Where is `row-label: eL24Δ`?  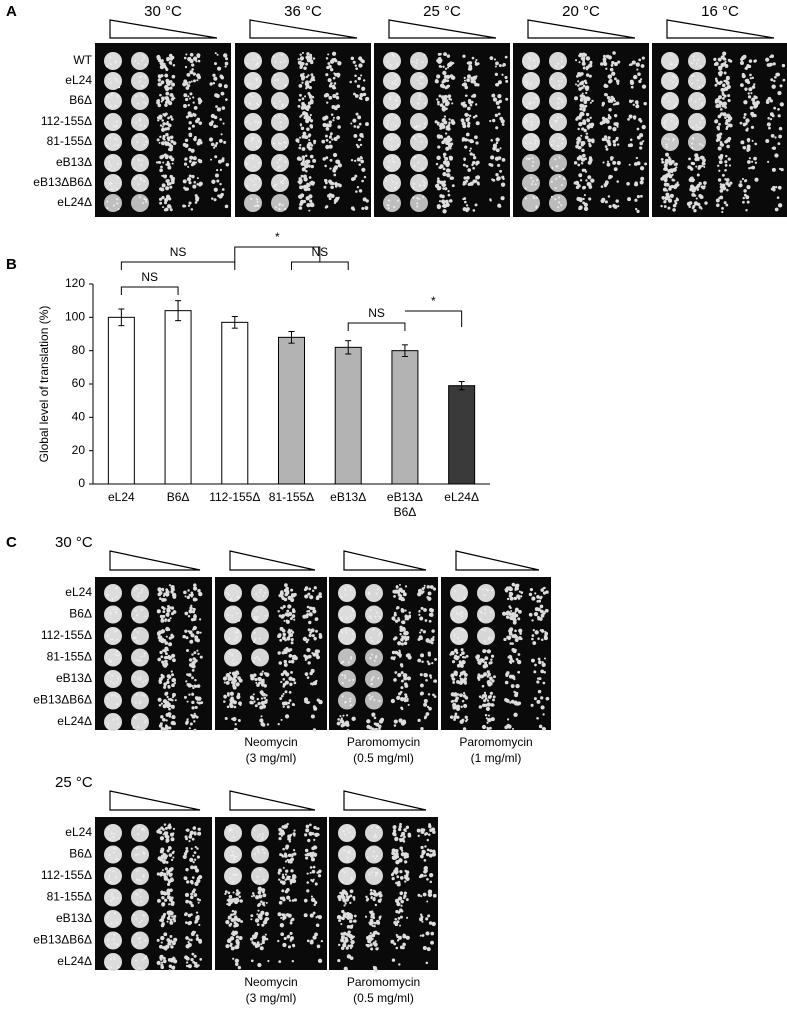
row-label: eL24Δ is located at coordinates (74, 961).